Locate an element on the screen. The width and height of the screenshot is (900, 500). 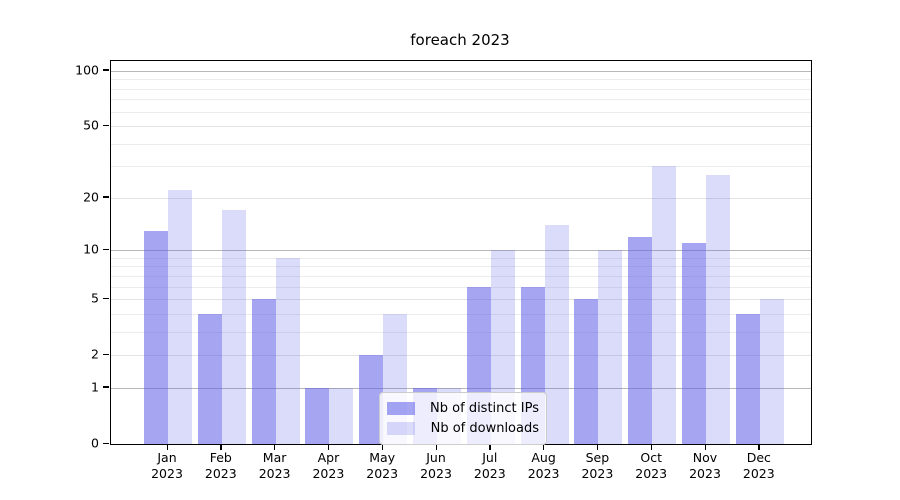
x-tick-label: Feb 2023 is located at coordinates (220, 465).